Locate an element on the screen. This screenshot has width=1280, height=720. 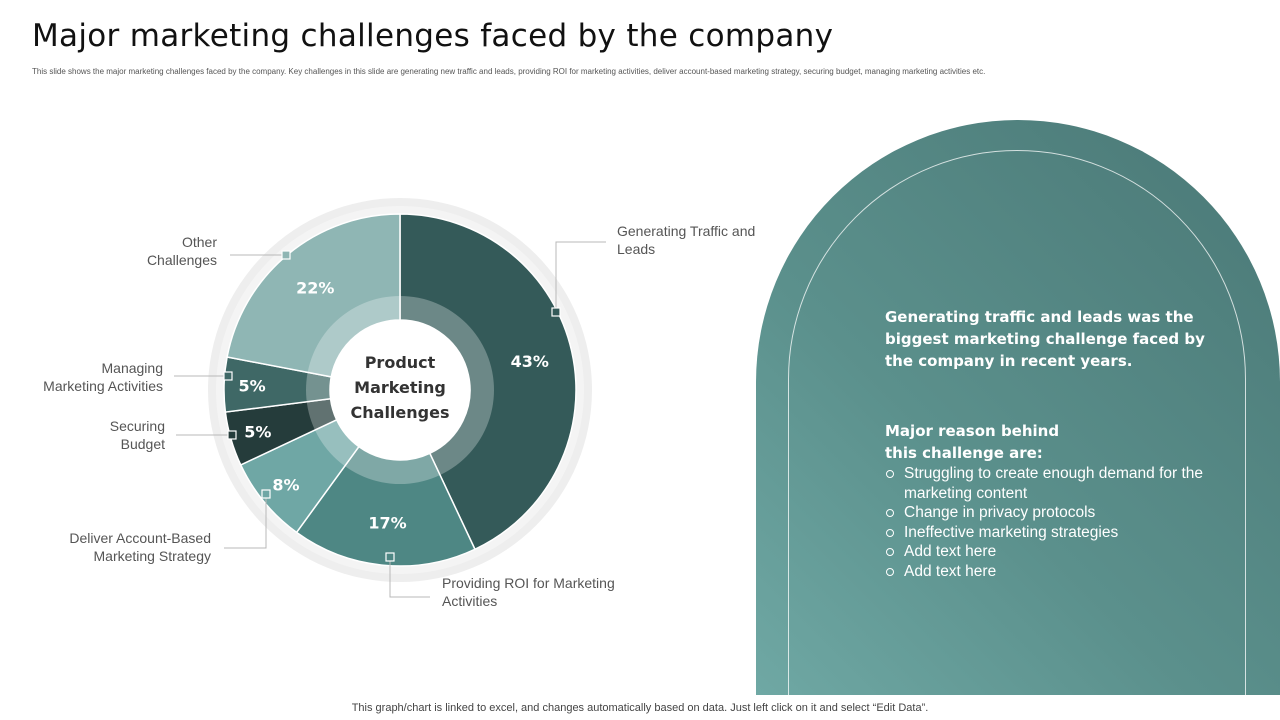
pct-label: 43% is located at coordinates (530, 361).